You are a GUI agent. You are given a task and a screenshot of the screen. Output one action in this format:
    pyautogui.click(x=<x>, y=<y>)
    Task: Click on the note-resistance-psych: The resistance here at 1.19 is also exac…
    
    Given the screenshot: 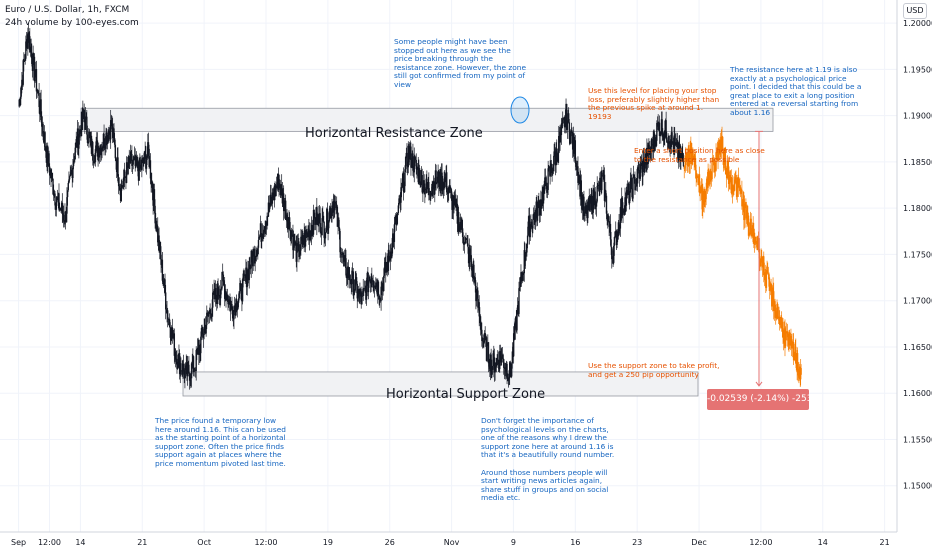 What is the action you would take?
    pyautogui.click(x=796, y=91)
    